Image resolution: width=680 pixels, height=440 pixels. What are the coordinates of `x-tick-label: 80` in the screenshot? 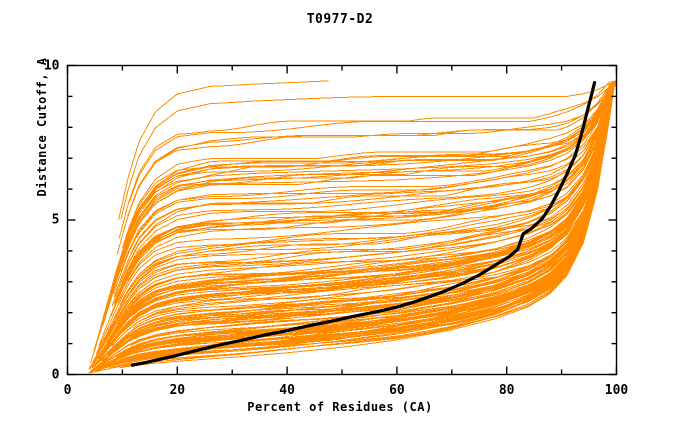 It's located at (506, 390).